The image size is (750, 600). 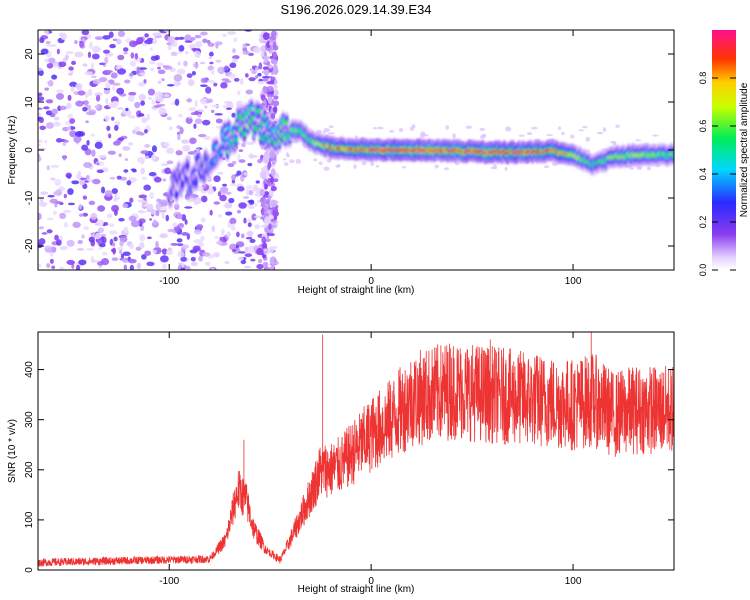 What do you see at coordinates (29, 150) in the screenshot?
I see `spectrogram-y-tick-label: 0` at bounding box center [29, 150].